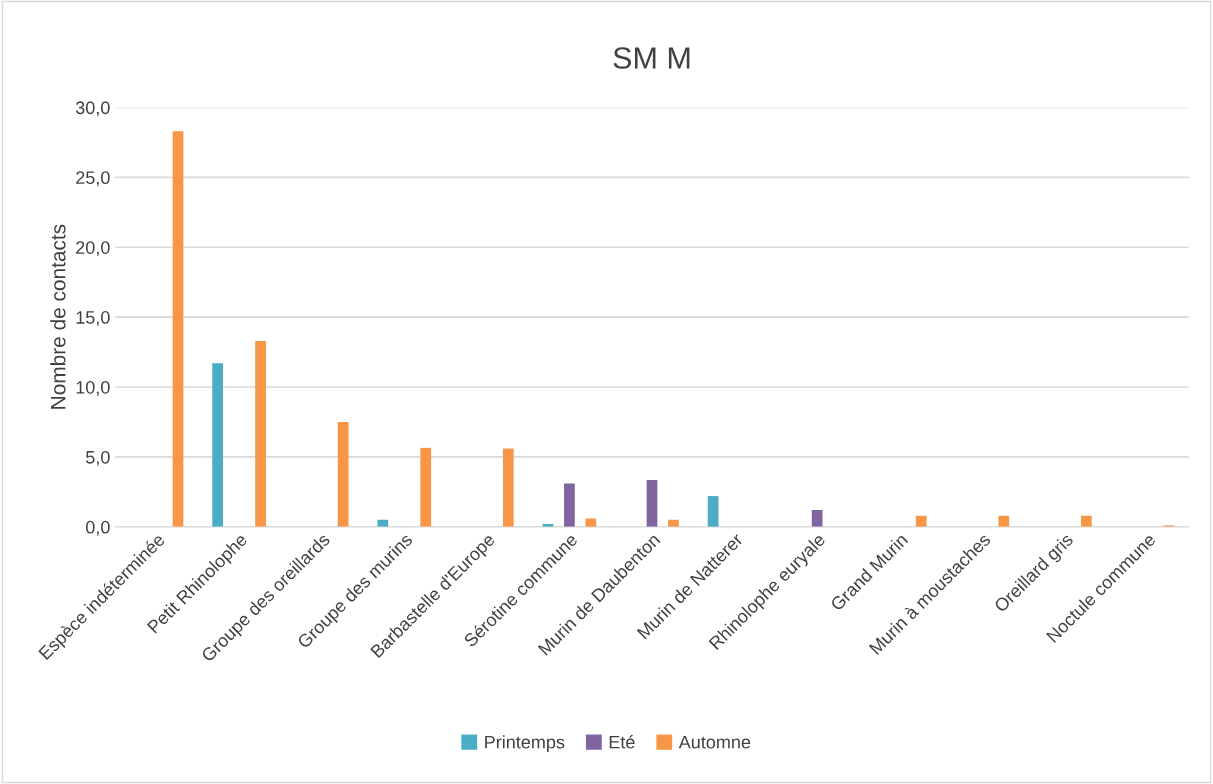  Describe the element at coordinates (714, 742) in the screenshot. I see `legend-label: Automne` at that location.